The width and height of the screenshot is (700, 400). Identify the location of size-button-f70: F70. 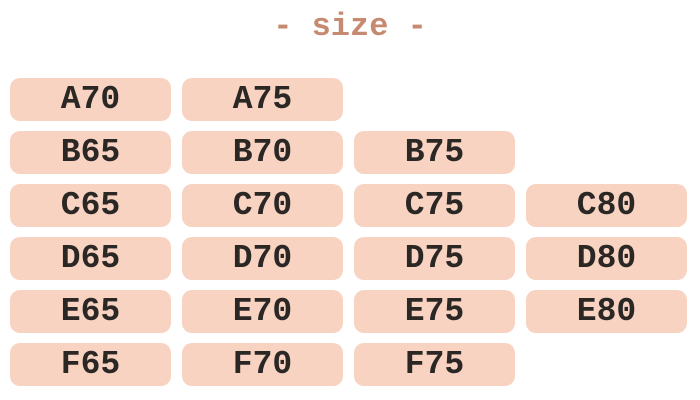
(262, 364).